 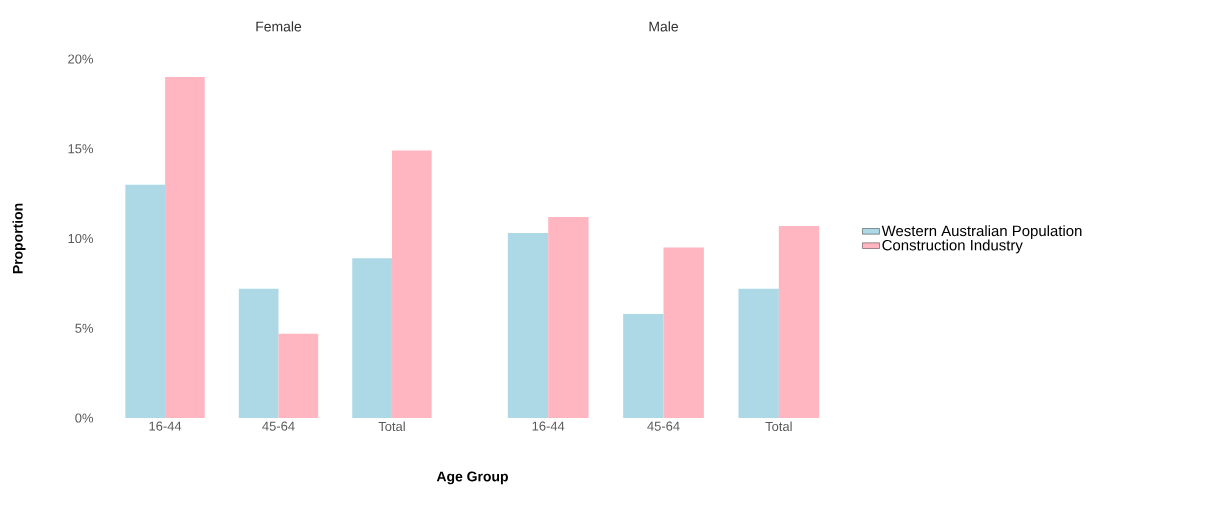 What do you see at coordinates (279, 26) in the screenshot?
I see `chart-title: Female` at bounding box center [279, 26].